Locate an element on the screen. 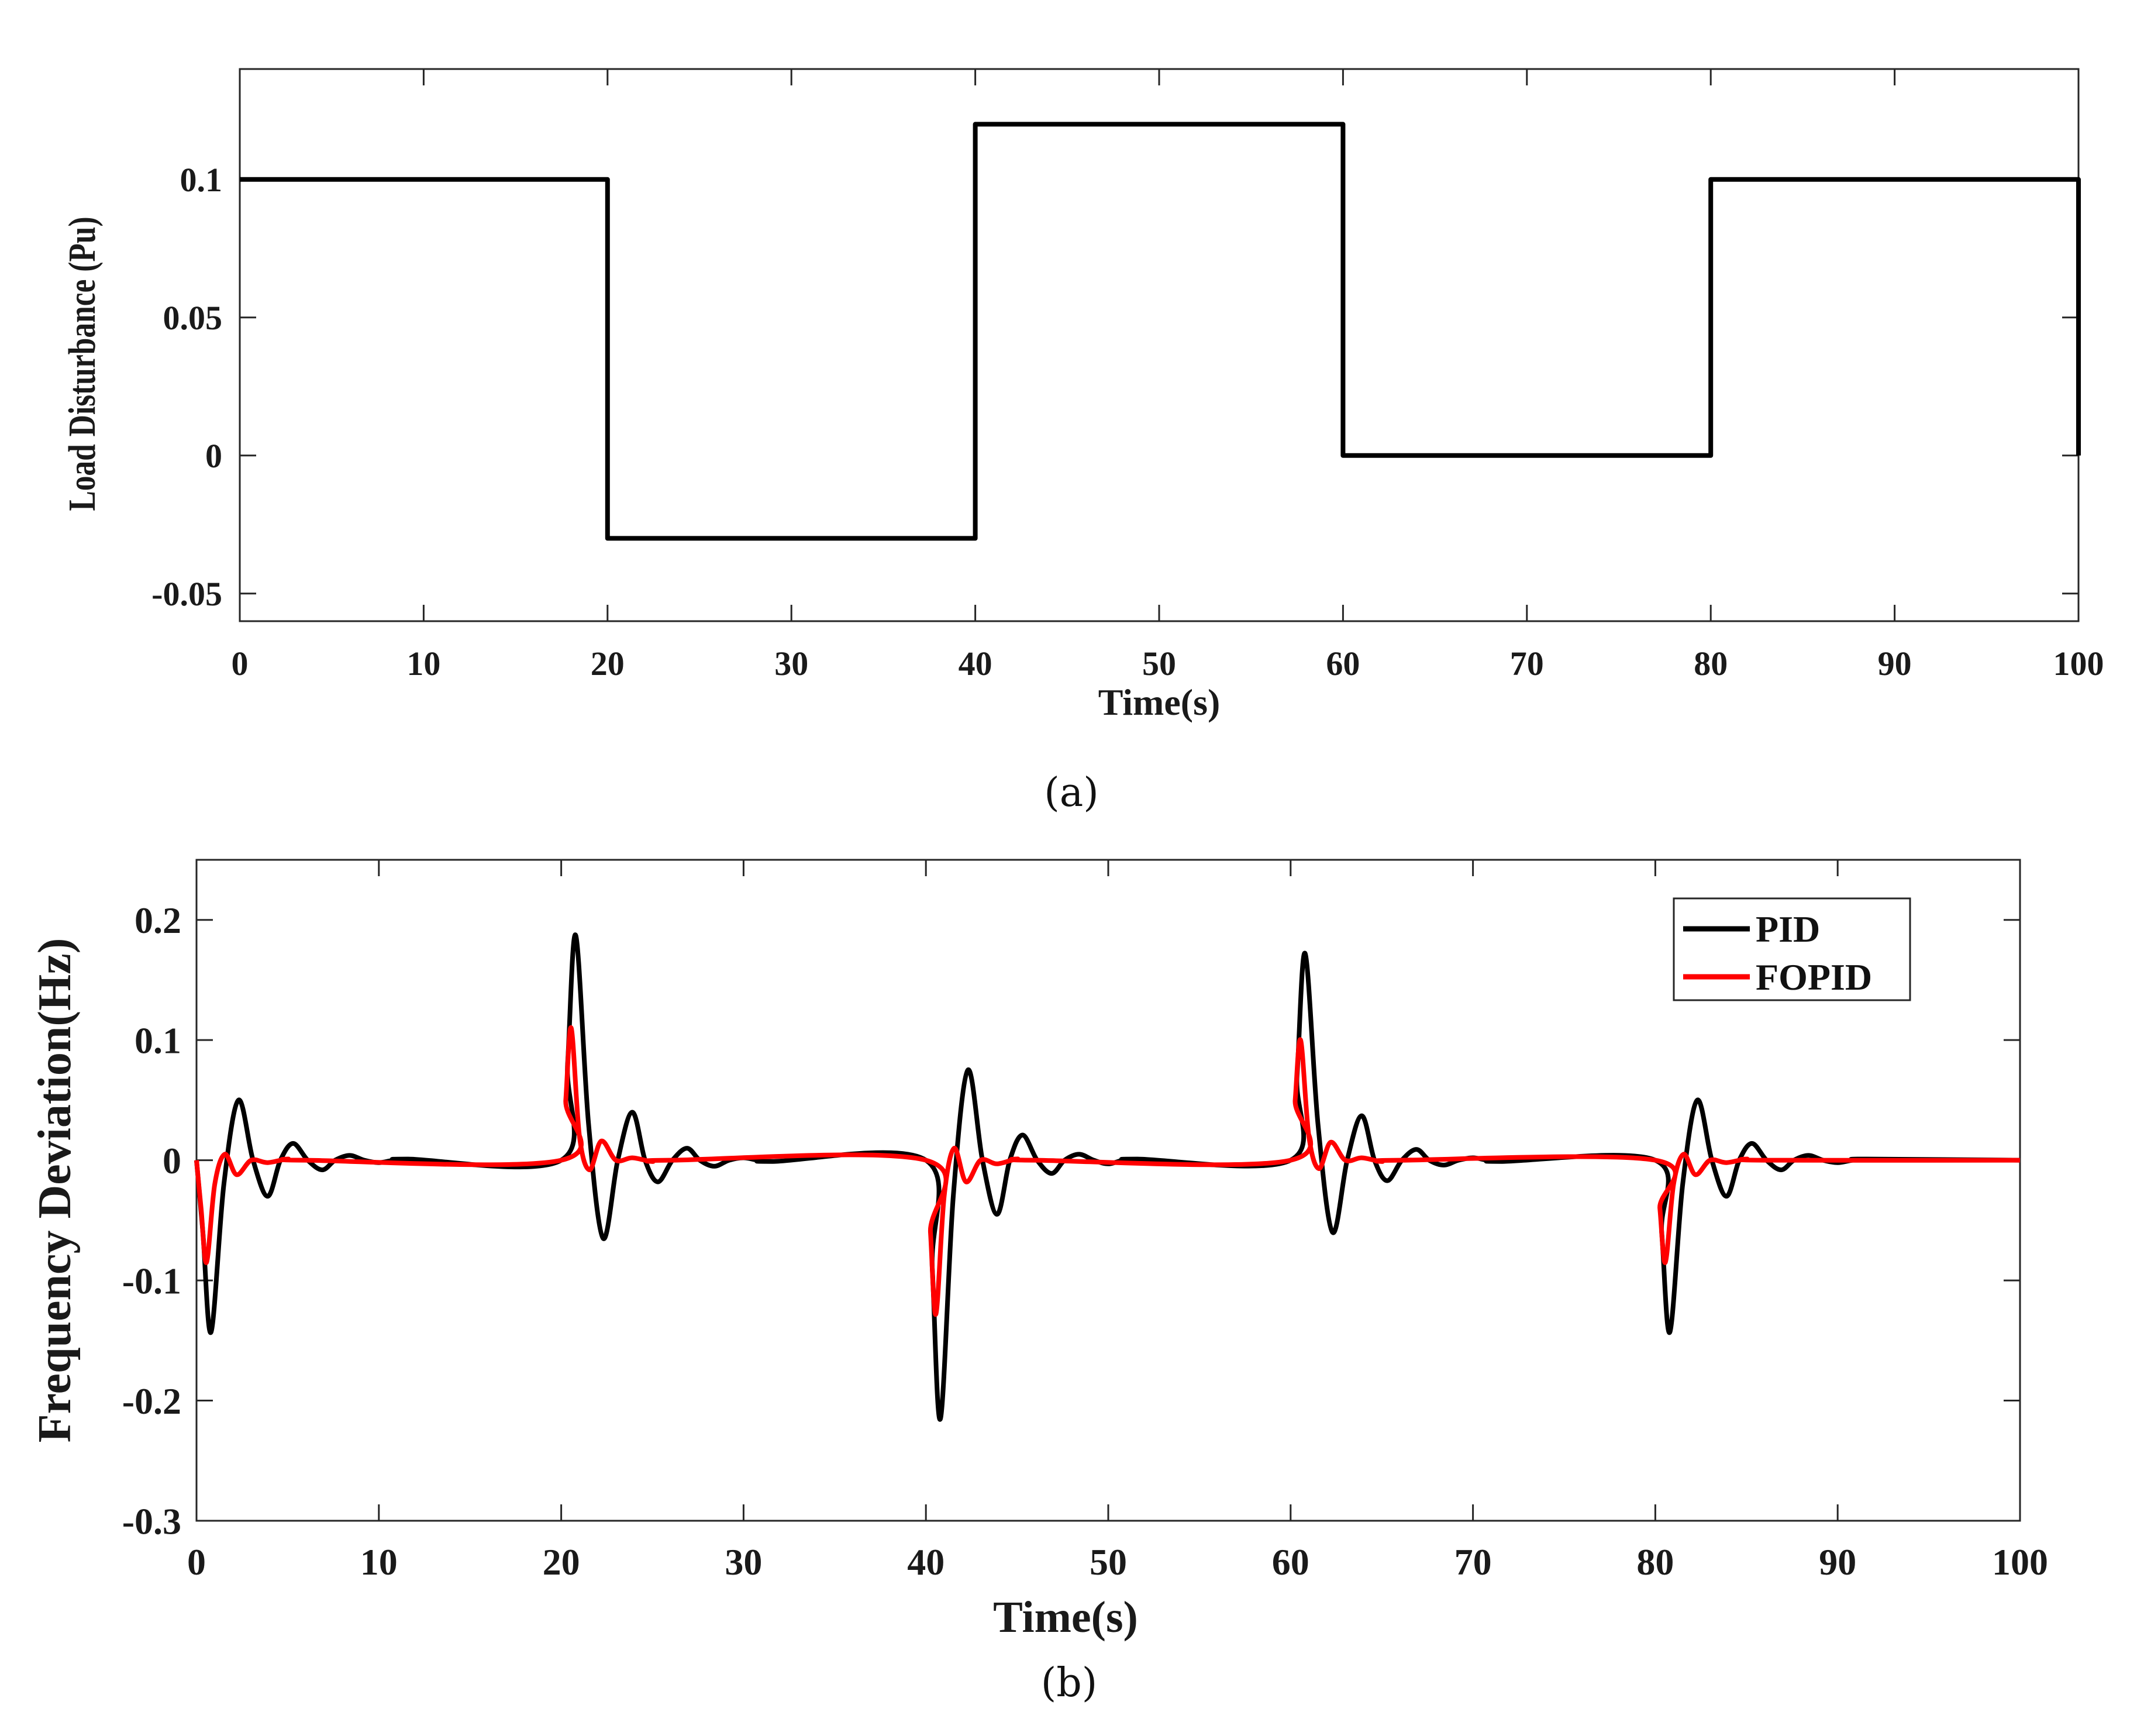 This screenshot has width=2144, height=1736. legend-label-fopid: FOPID is located at coordinates (1814, 977).